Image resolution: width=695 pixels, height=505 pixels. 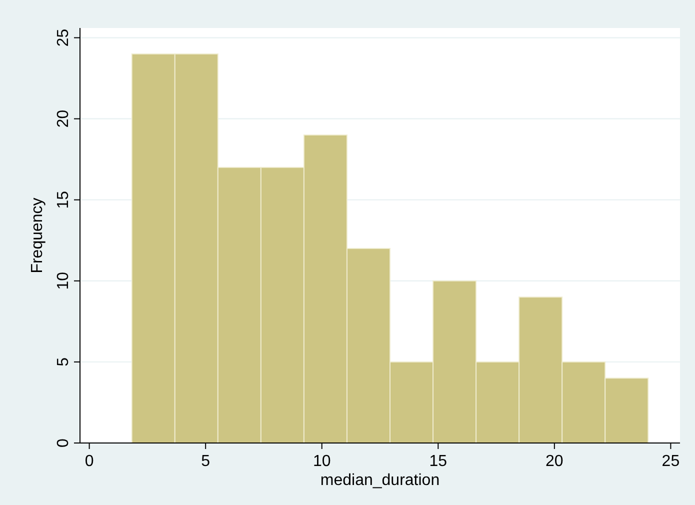 I want to click on y-tick-label: 10, so click(x=63, y=281).